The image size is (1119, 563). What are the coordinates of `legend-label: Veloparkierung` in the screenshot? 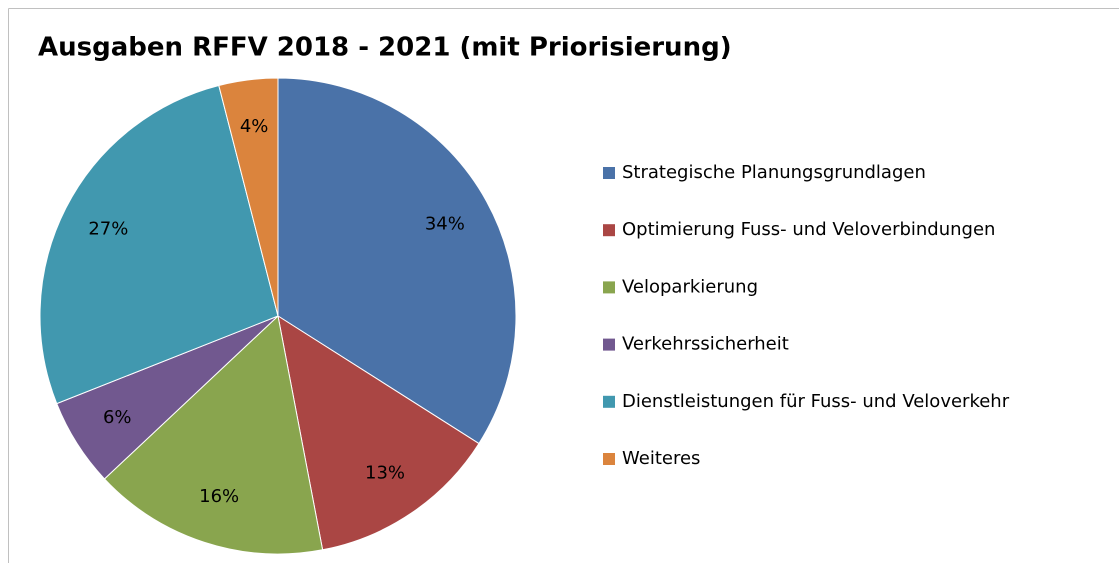 It's located at (690, 286).